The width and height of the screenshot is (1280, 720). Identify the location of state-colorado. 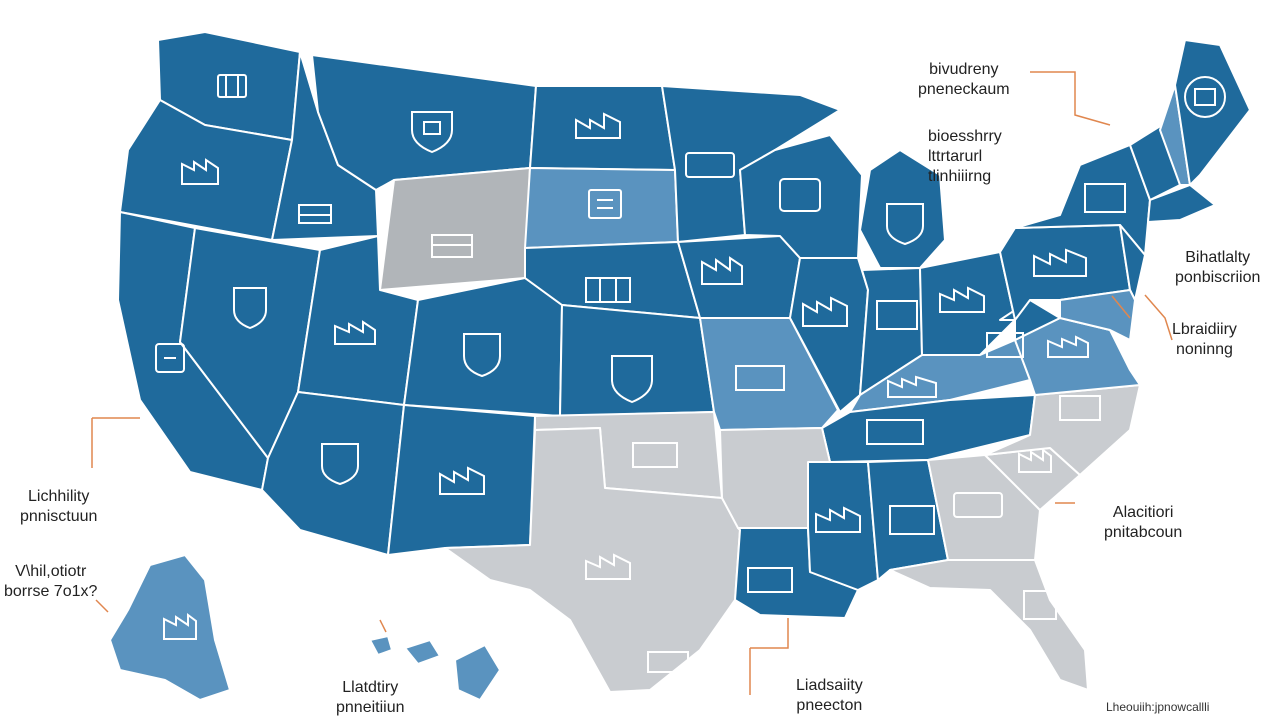
(483, 347).